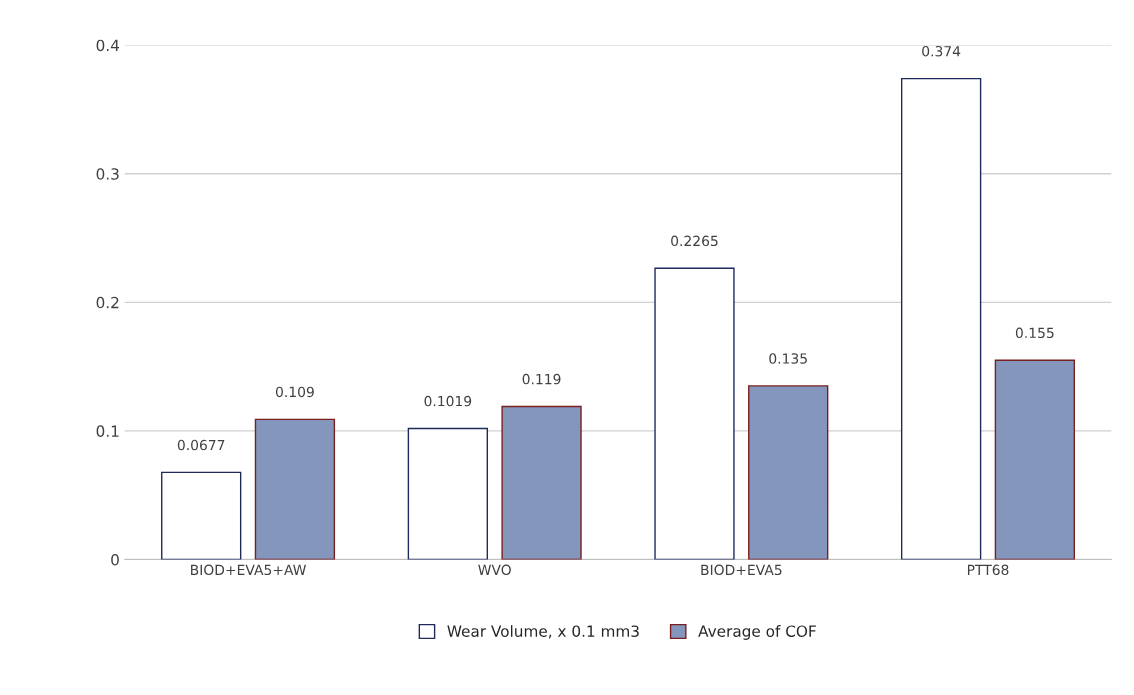 The height and width of the screenshot is (695, 1134). I want to click on data-label: 0.1019, so click(448, 401).